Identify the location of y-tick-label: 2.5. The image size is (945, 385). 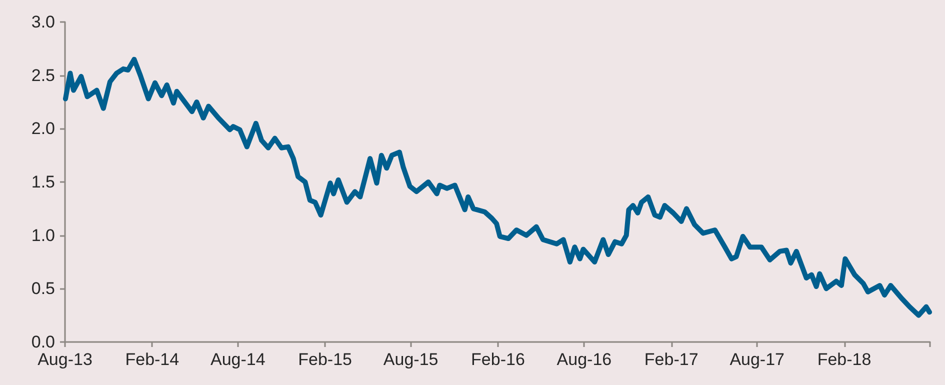
(43, 75).